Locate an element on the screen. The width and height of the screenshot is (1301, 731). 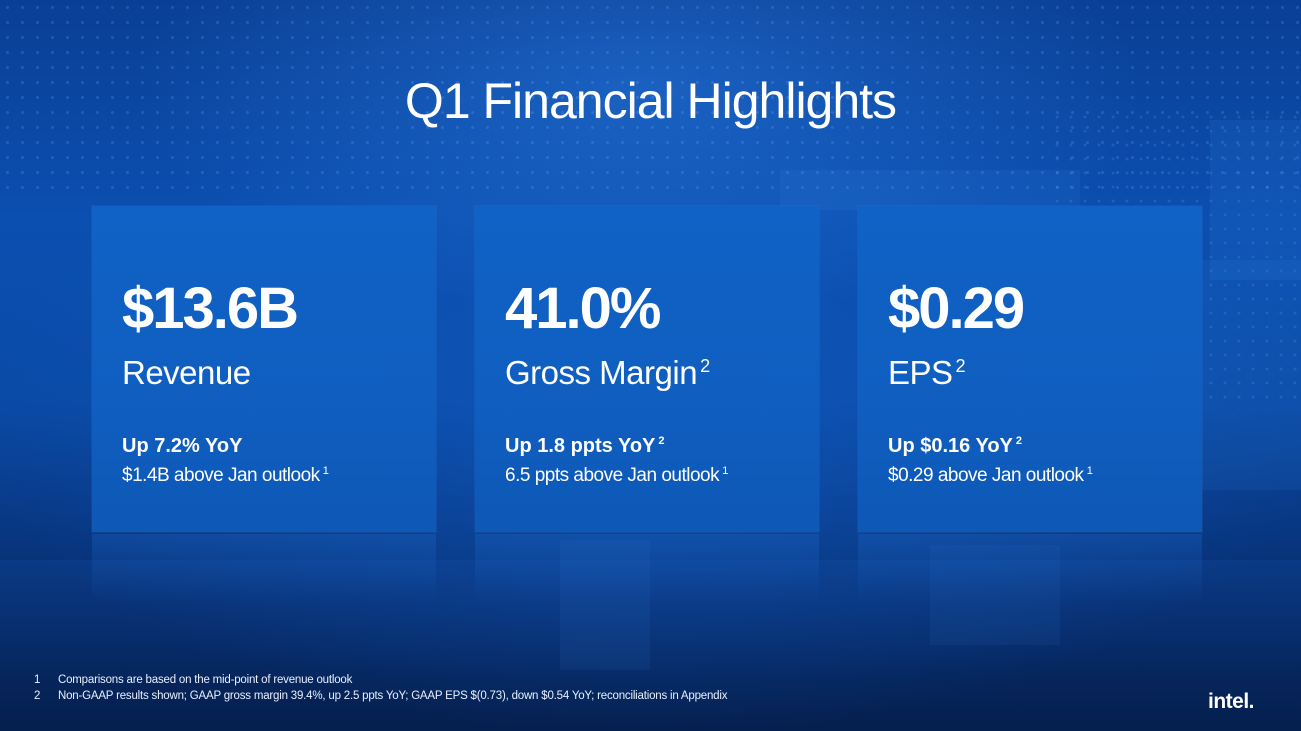
gross-margin-change: Up 1.8 ppts YoY 2 is located at coordinates (585, 446).